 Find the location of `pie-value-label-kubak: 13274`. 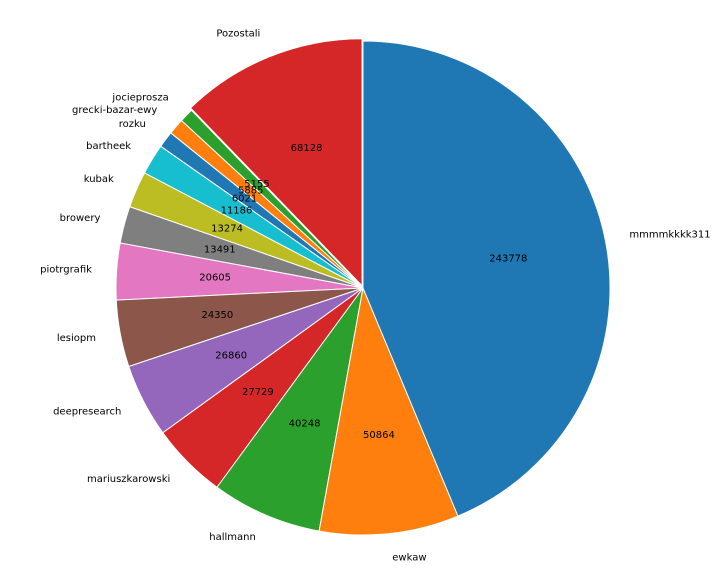

pie-value-label-kubak: 13274 is located at coordinates (227, 228).